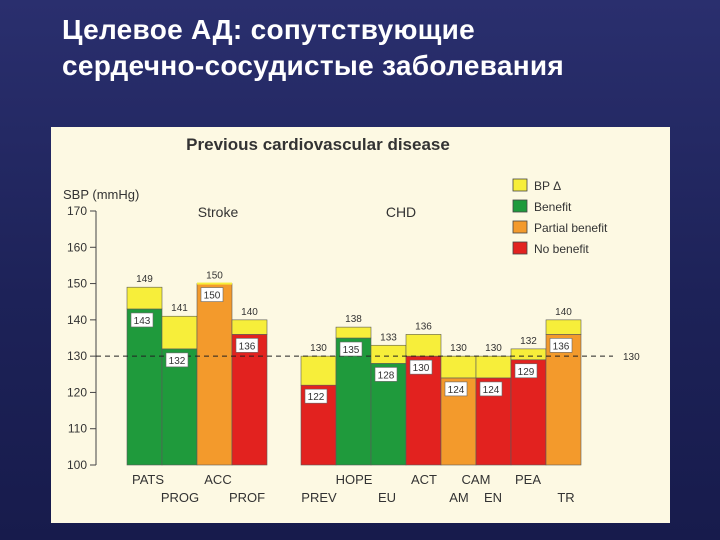  Describe the element at coordinates (269, 29) in the screenshot. I see `slide-title-line-1: Целевое АД: сопутствующие` at that location.